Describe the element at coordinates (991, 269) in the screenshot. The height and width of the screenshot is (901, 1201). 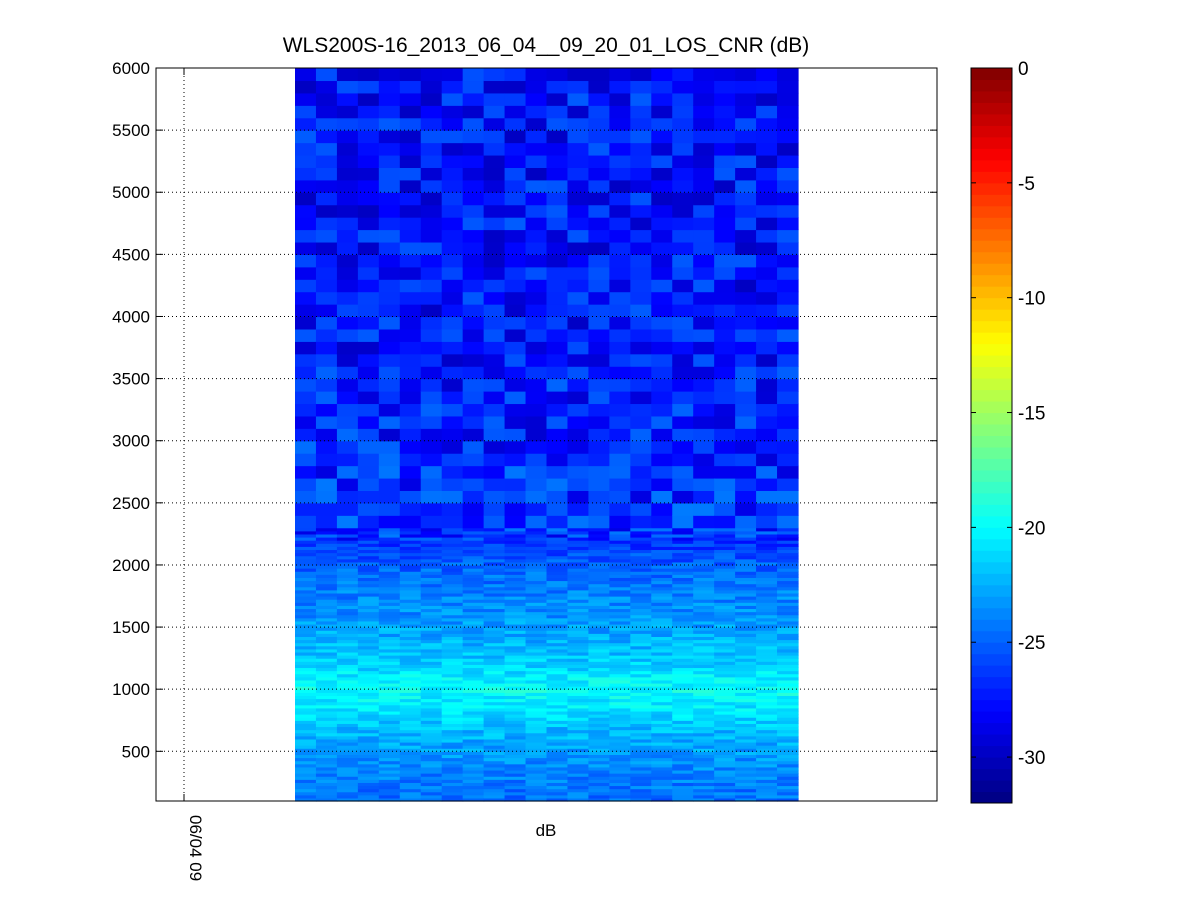
I see `colorbar-swatch` at that location.